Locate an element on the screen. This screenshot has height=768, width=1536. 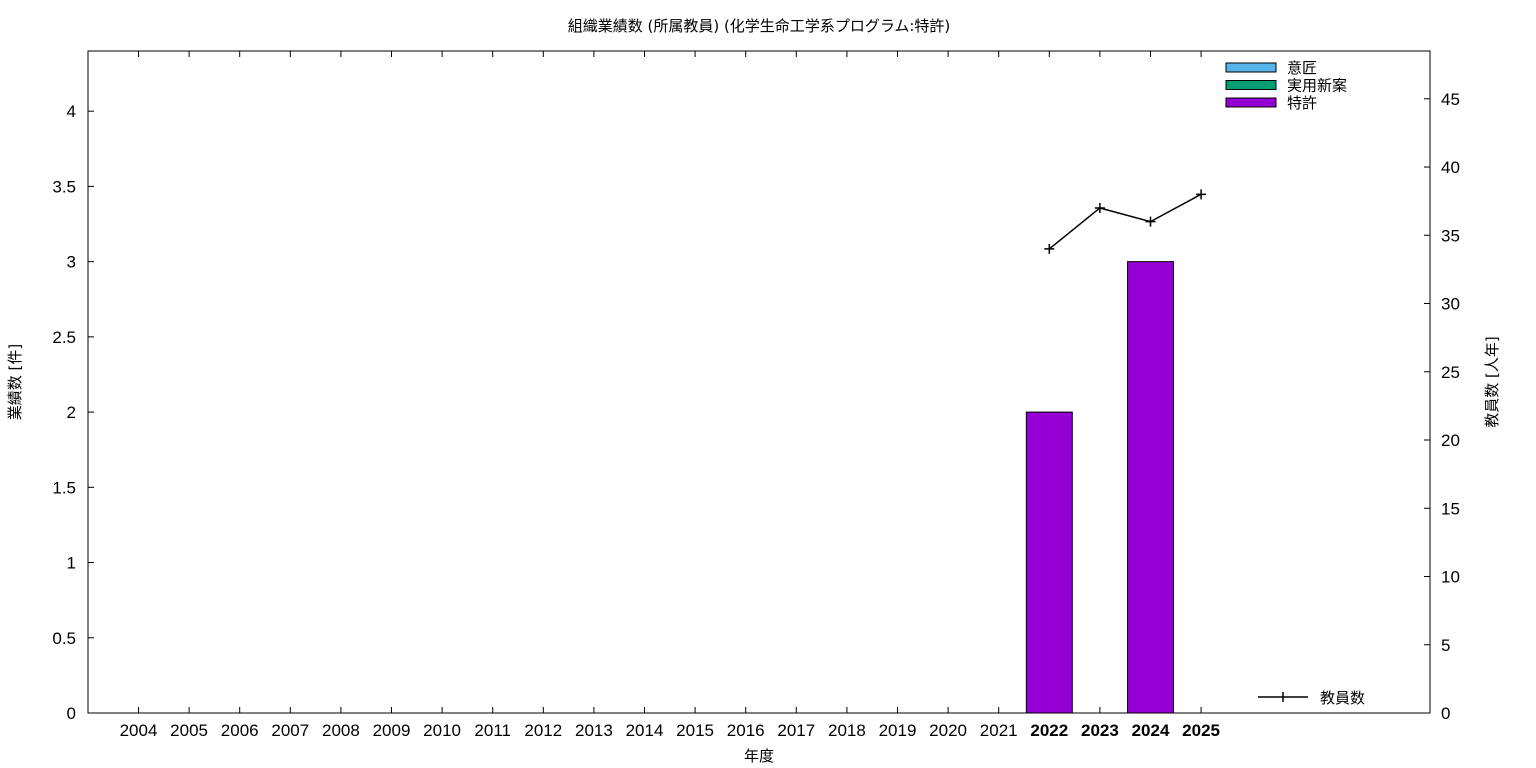
y2-tick-label: 30 is located at coordinates (1450, 304).